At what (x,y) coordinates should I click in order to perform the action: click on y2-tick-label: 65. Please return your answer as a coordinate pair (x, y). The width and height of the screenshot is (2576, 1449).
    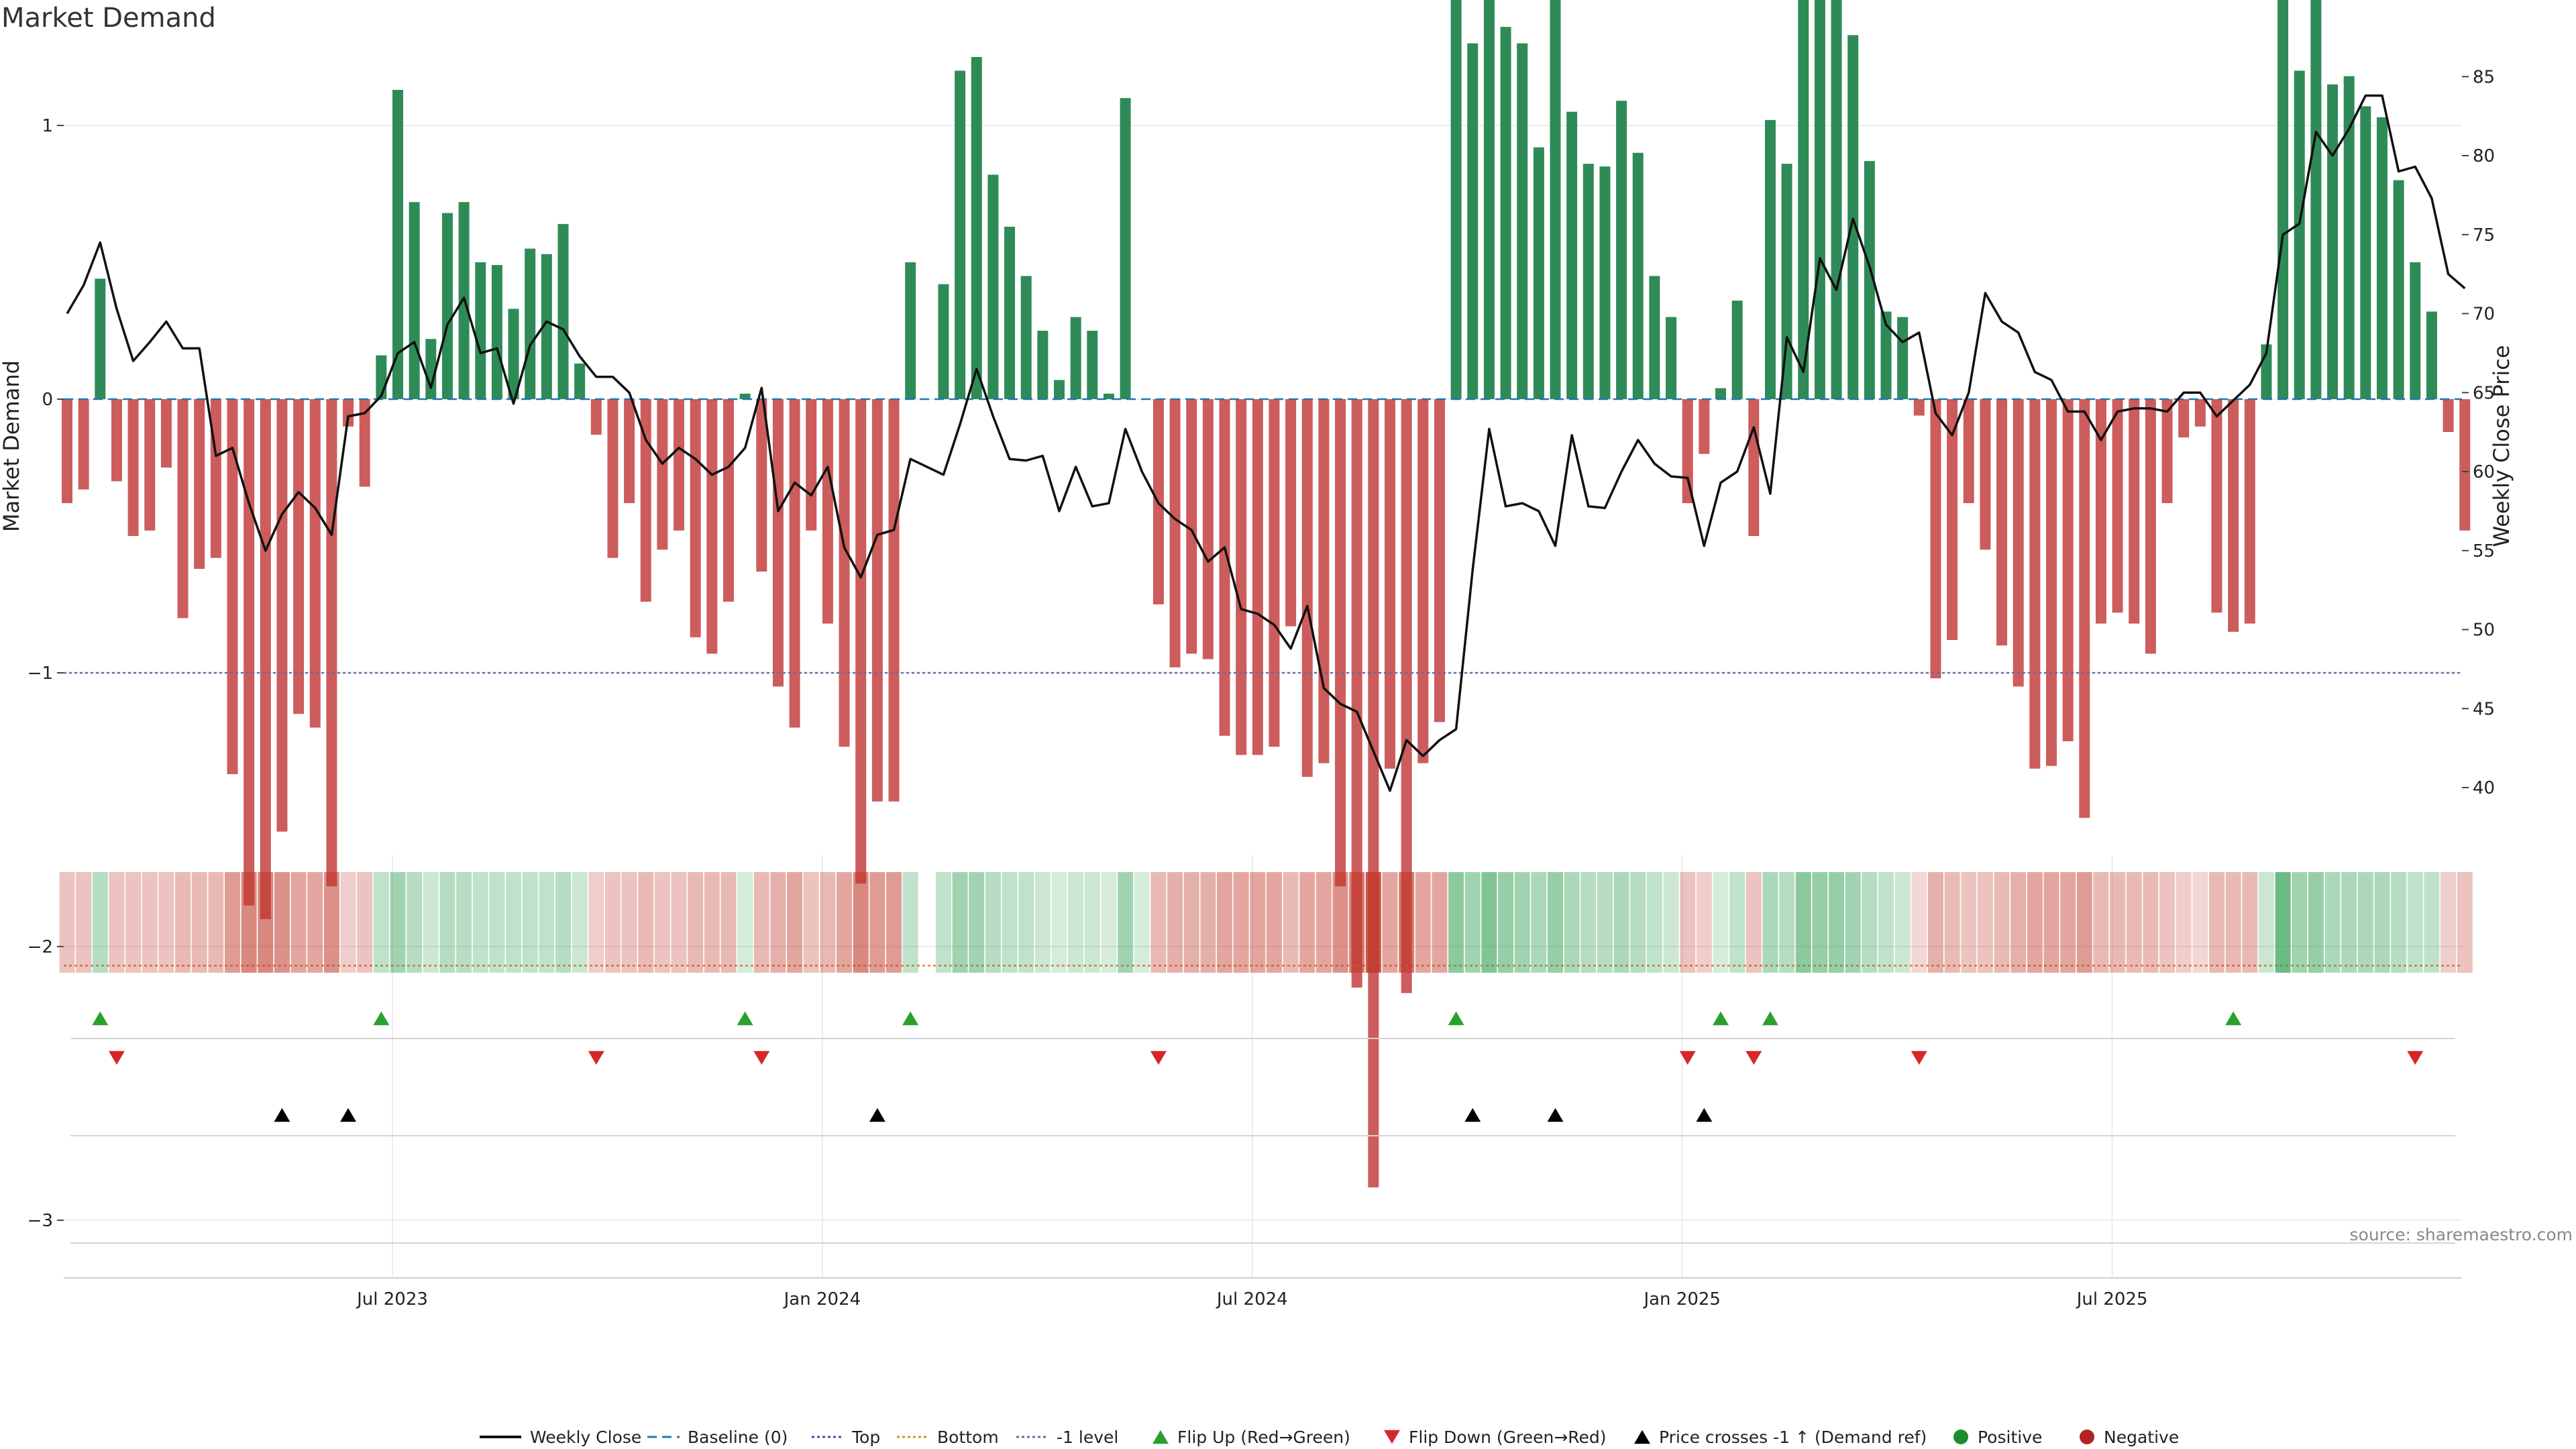
    Looking at the image, I should click on (2484, 393).